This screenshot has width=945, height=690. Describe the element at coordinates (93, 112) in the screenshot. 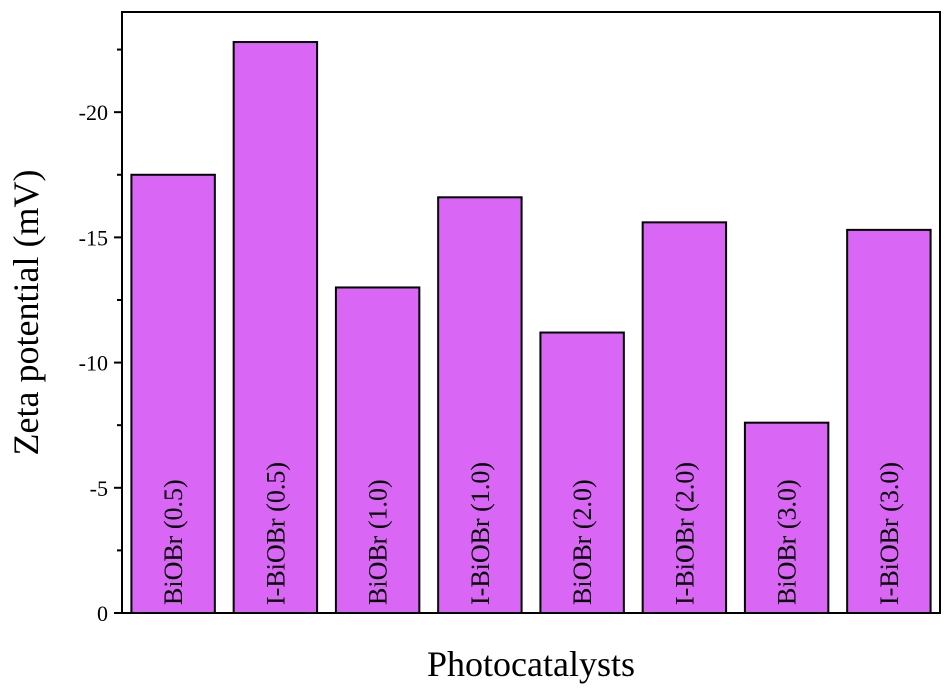

I see `y-tick-label: -20` at that location.